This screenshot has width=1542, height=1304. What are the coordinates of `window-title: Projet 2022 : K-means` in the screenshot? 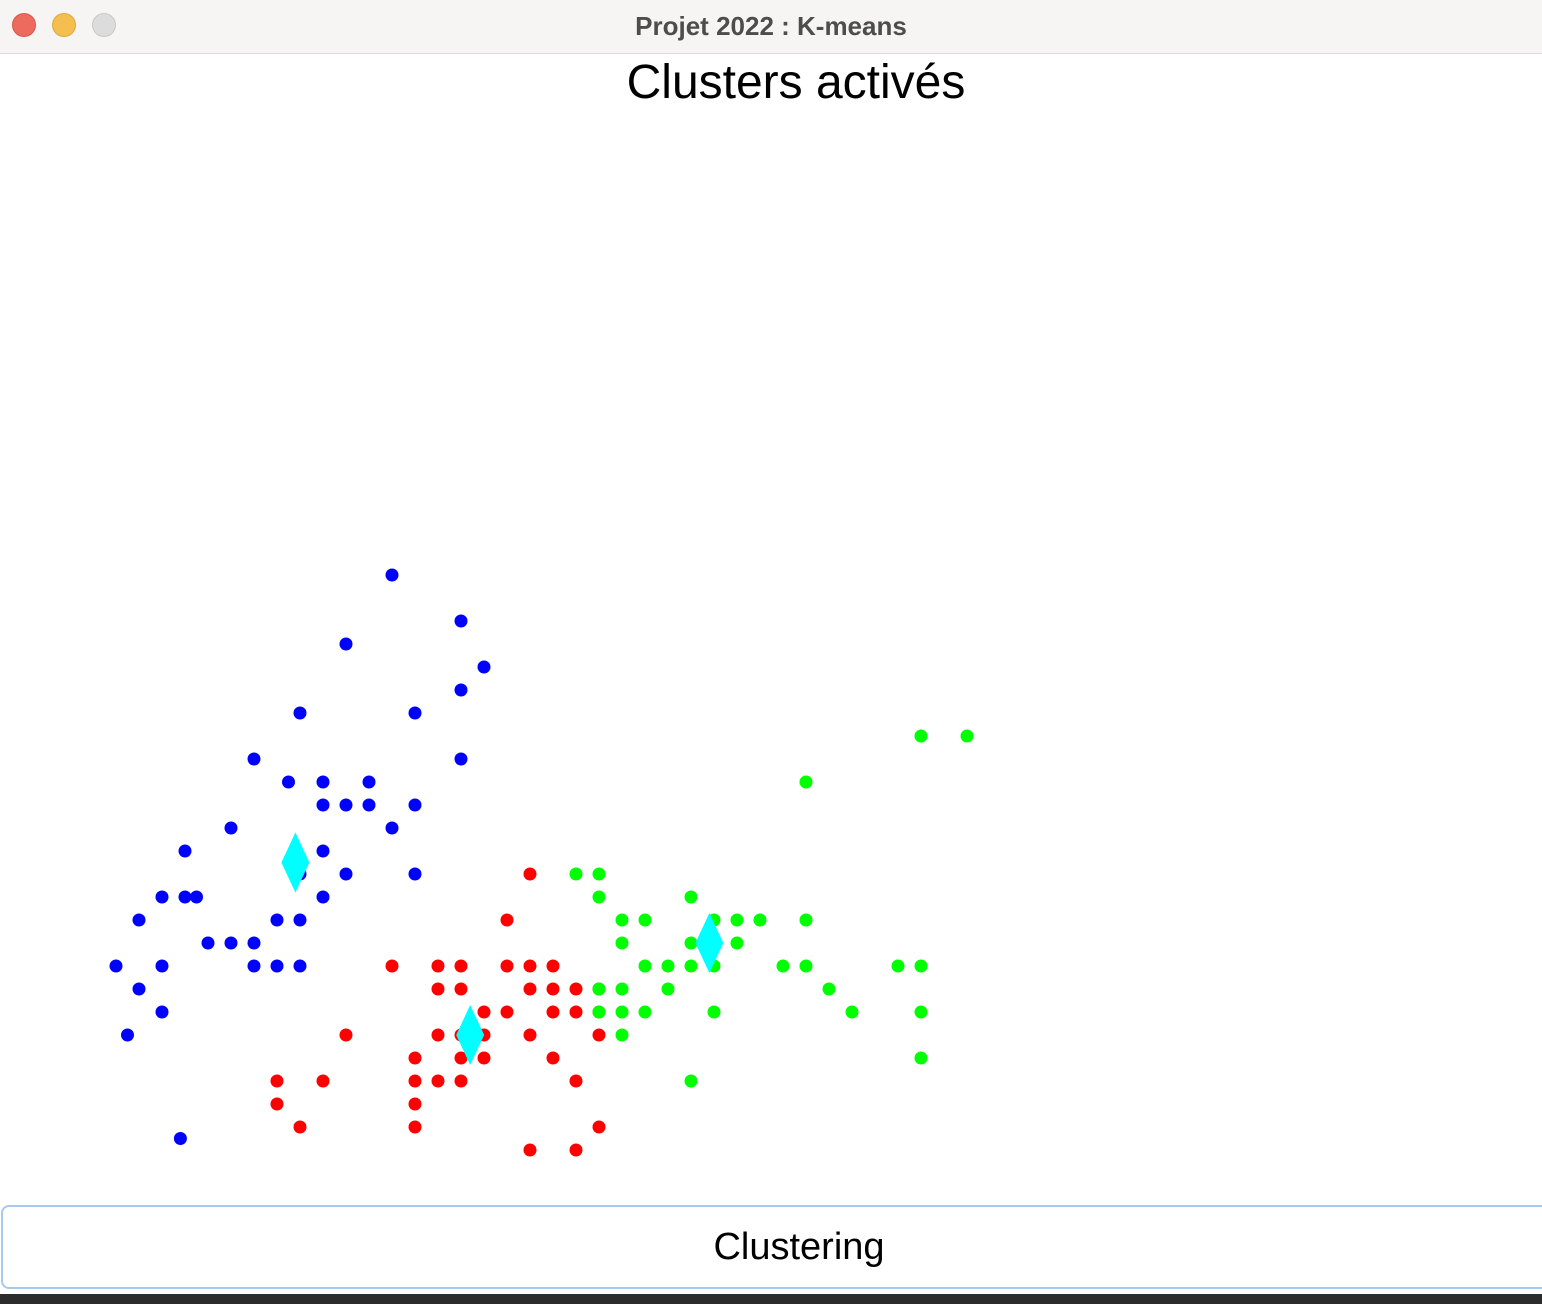 It's located at (771, 26).